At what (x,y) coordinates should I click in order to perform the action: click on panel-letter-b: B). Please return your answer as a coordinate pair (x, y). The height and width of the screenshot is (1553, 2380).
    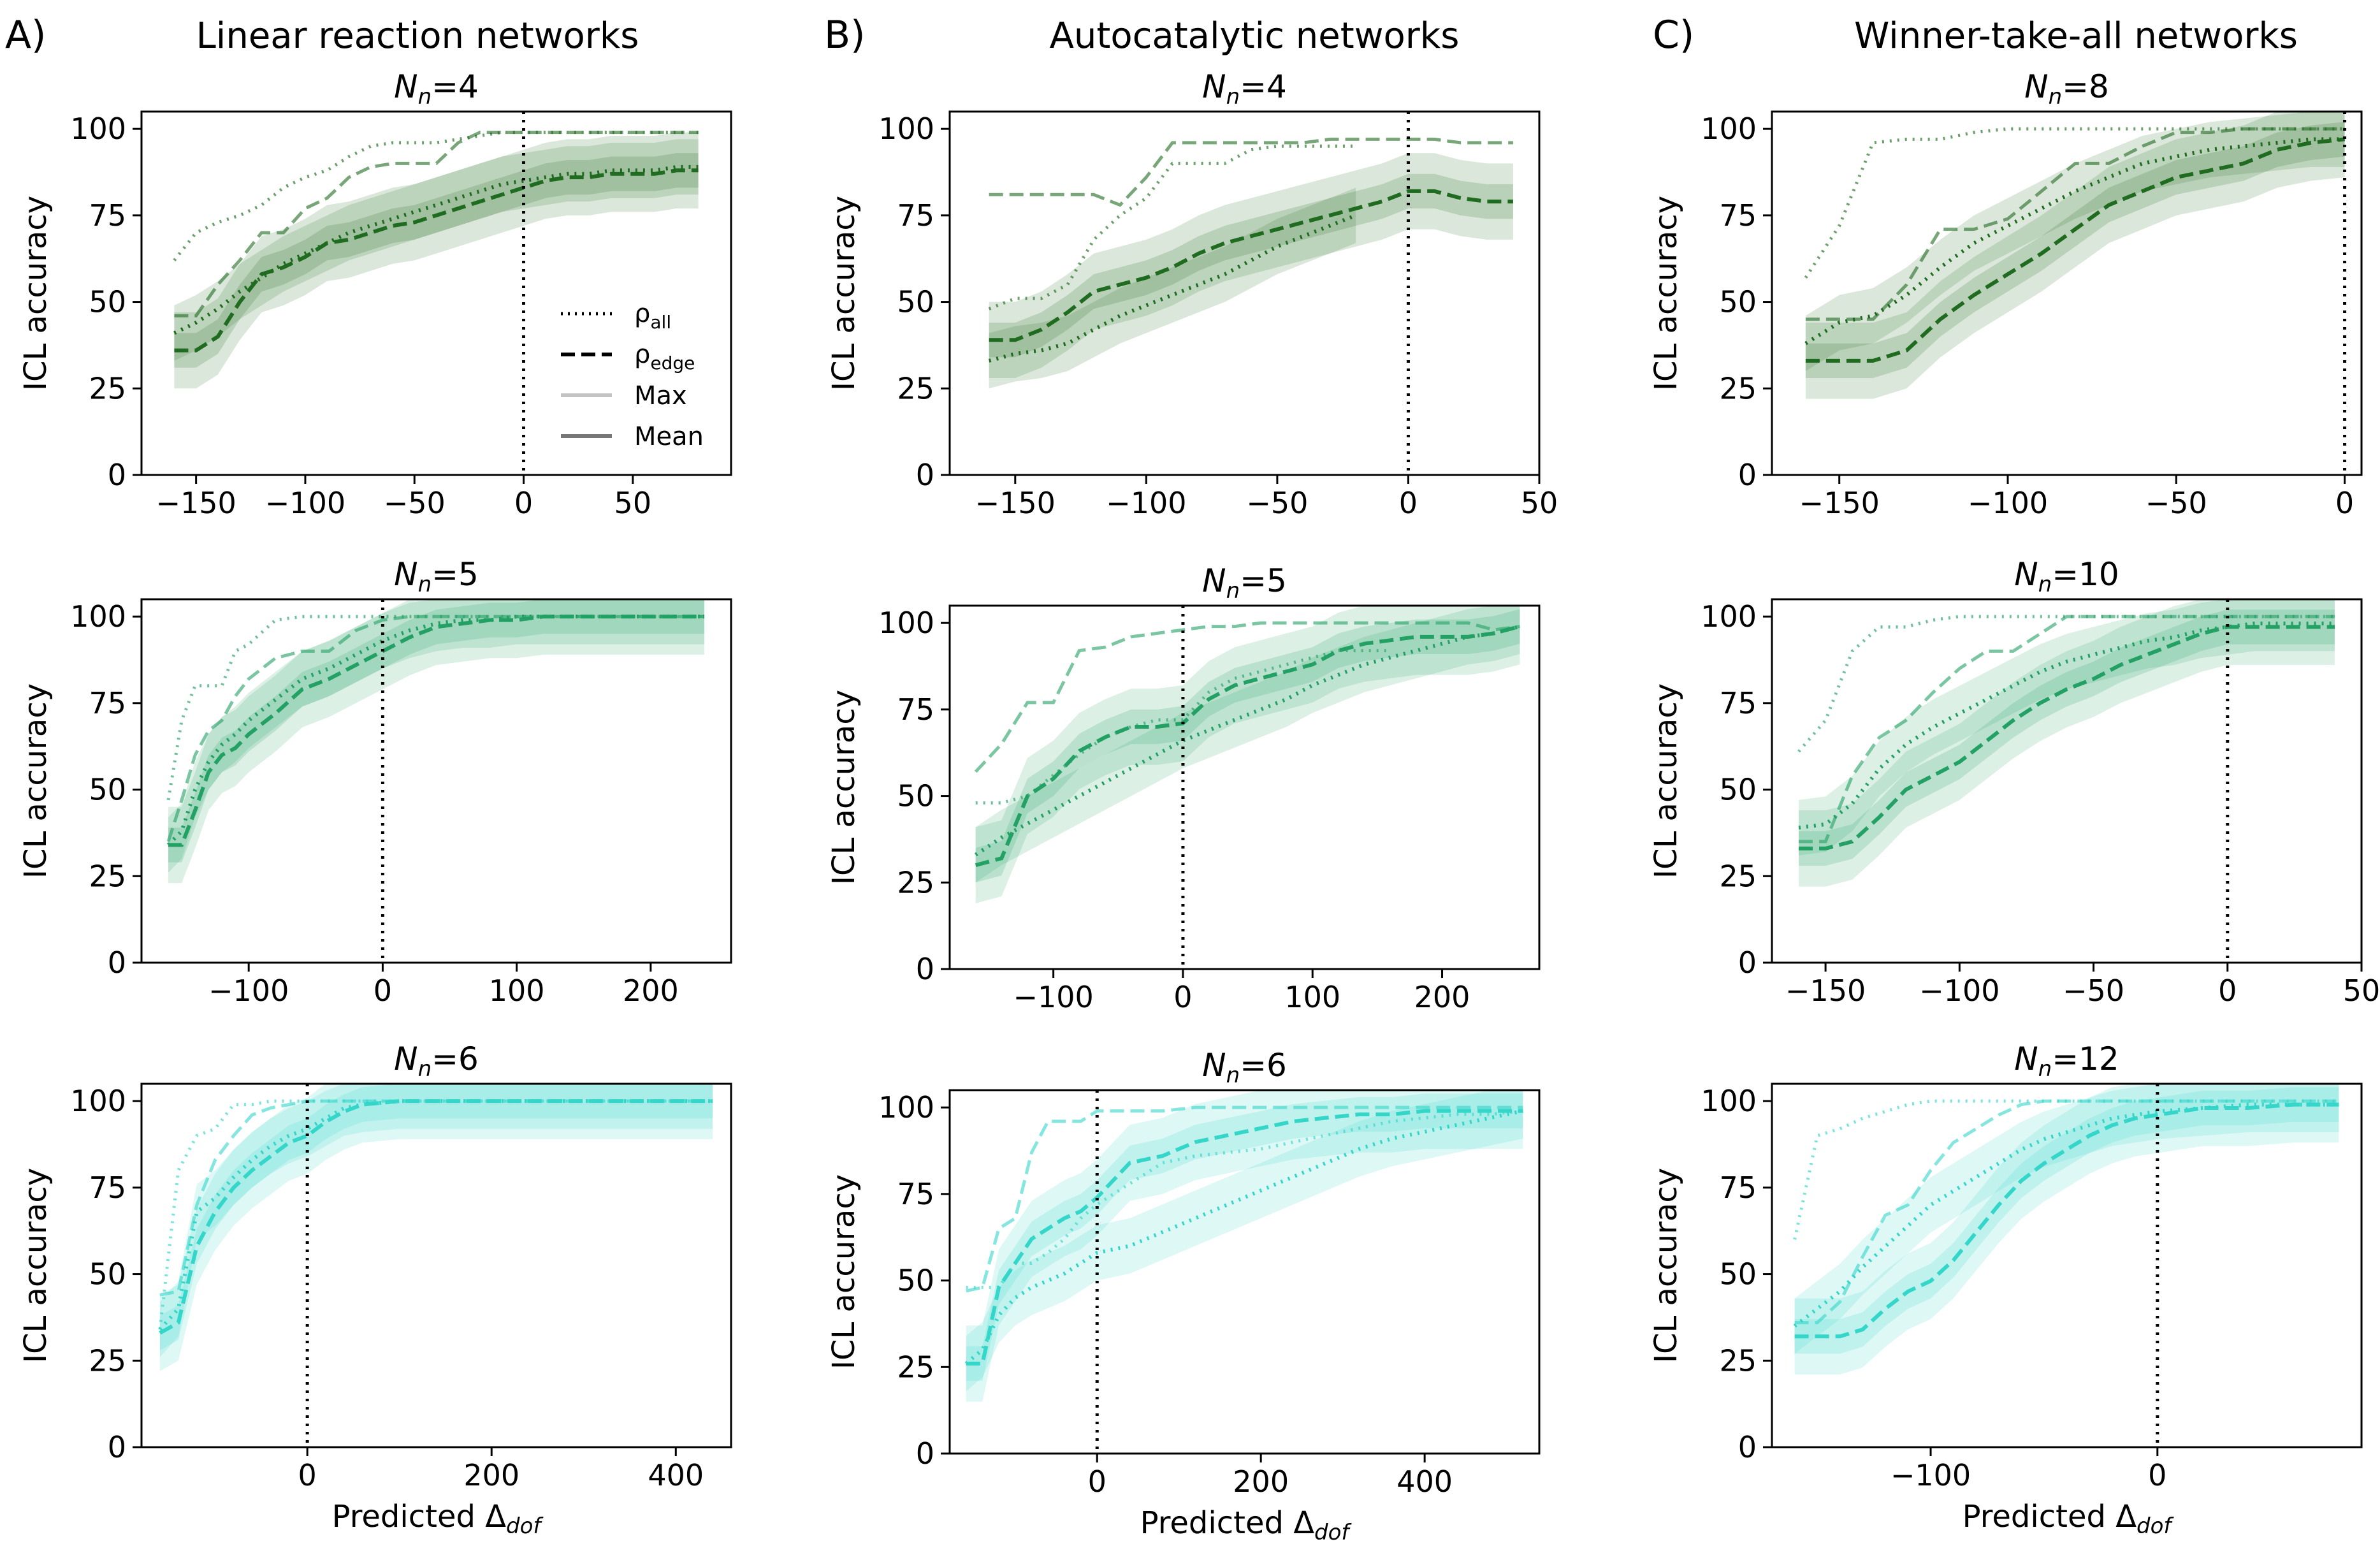
    Looking at the image, I should click on (845, 35).